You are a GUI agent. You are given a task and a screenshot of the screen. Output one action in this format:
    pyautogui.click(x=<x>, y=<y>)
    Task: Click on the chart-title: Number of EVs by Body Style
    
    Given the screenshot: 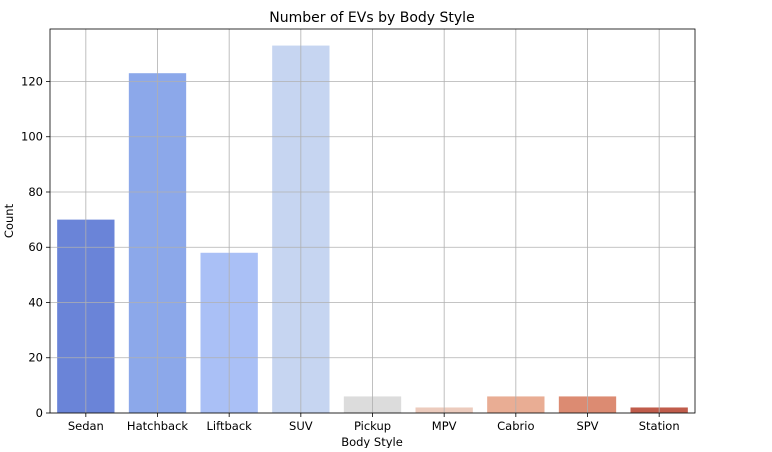 What is the action you would take?
    pyautogui.click(x=371, y=18)
    